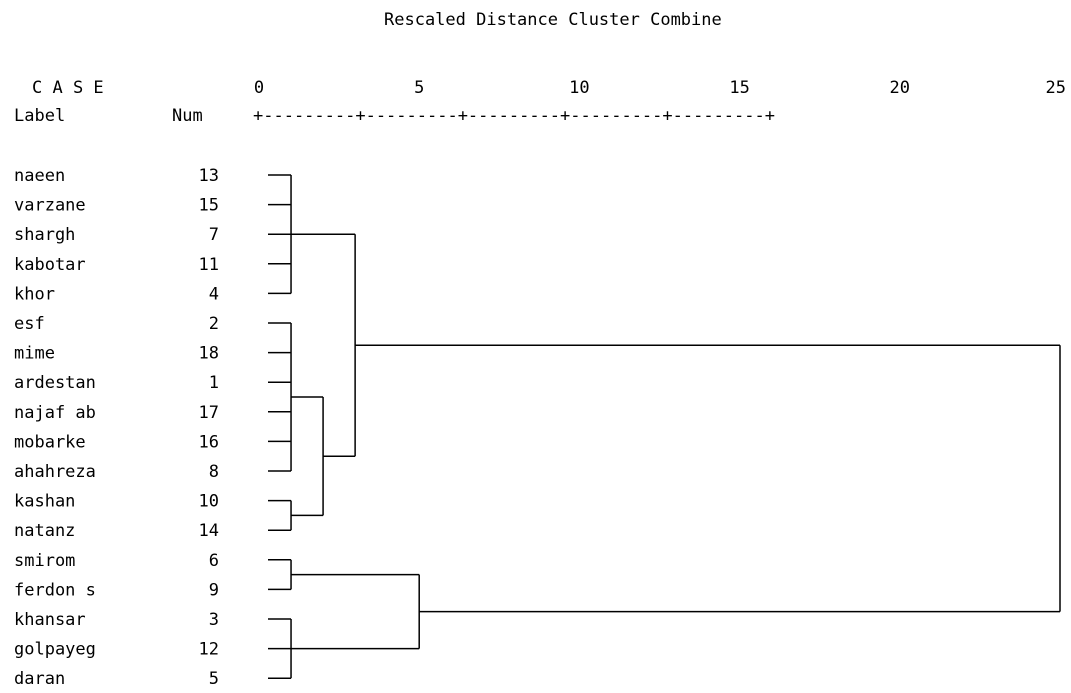 Image resolution: width=1071 pixels, height=693 pixels. Describe the element at coordinates (739, 88) in the screenshot. I see `scale-tick-label: 15` at that location.